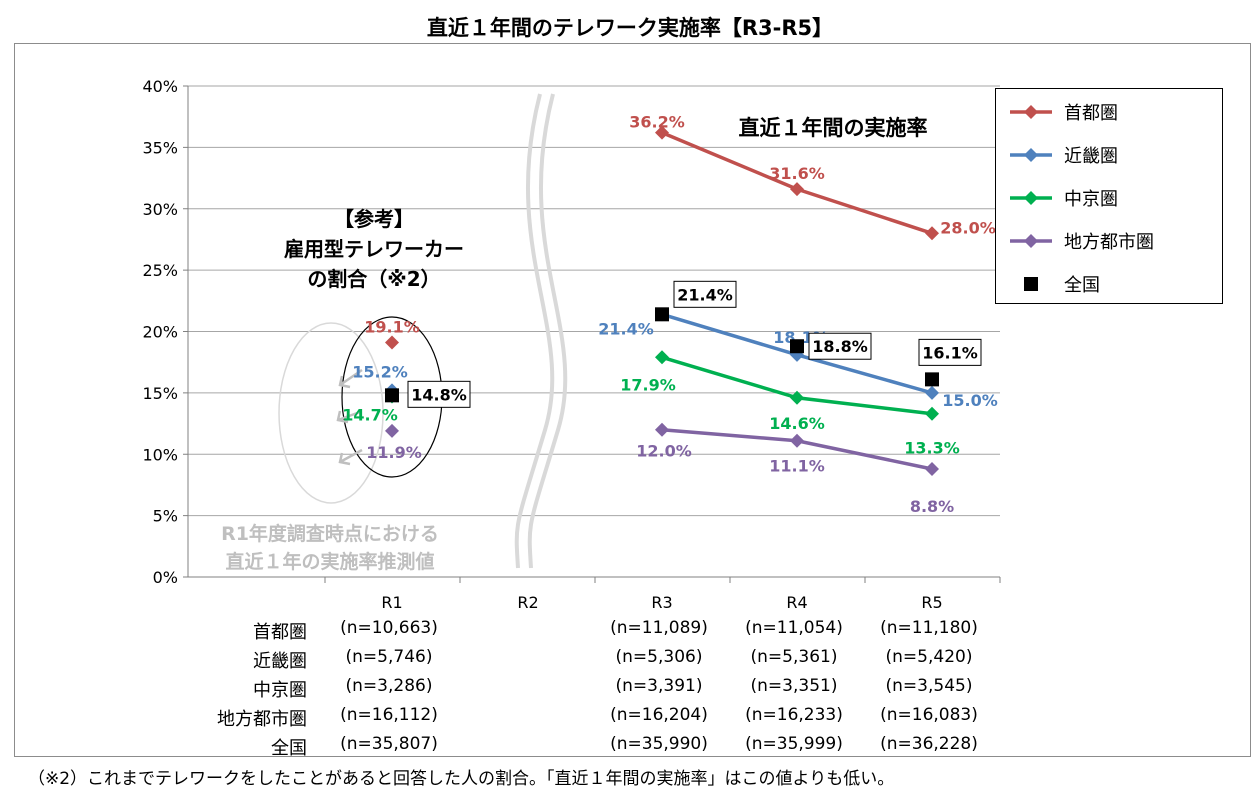 The height and width of the screenshot is (791, 1260). I want to click on x-tick-label: R5, so click(931, 602).